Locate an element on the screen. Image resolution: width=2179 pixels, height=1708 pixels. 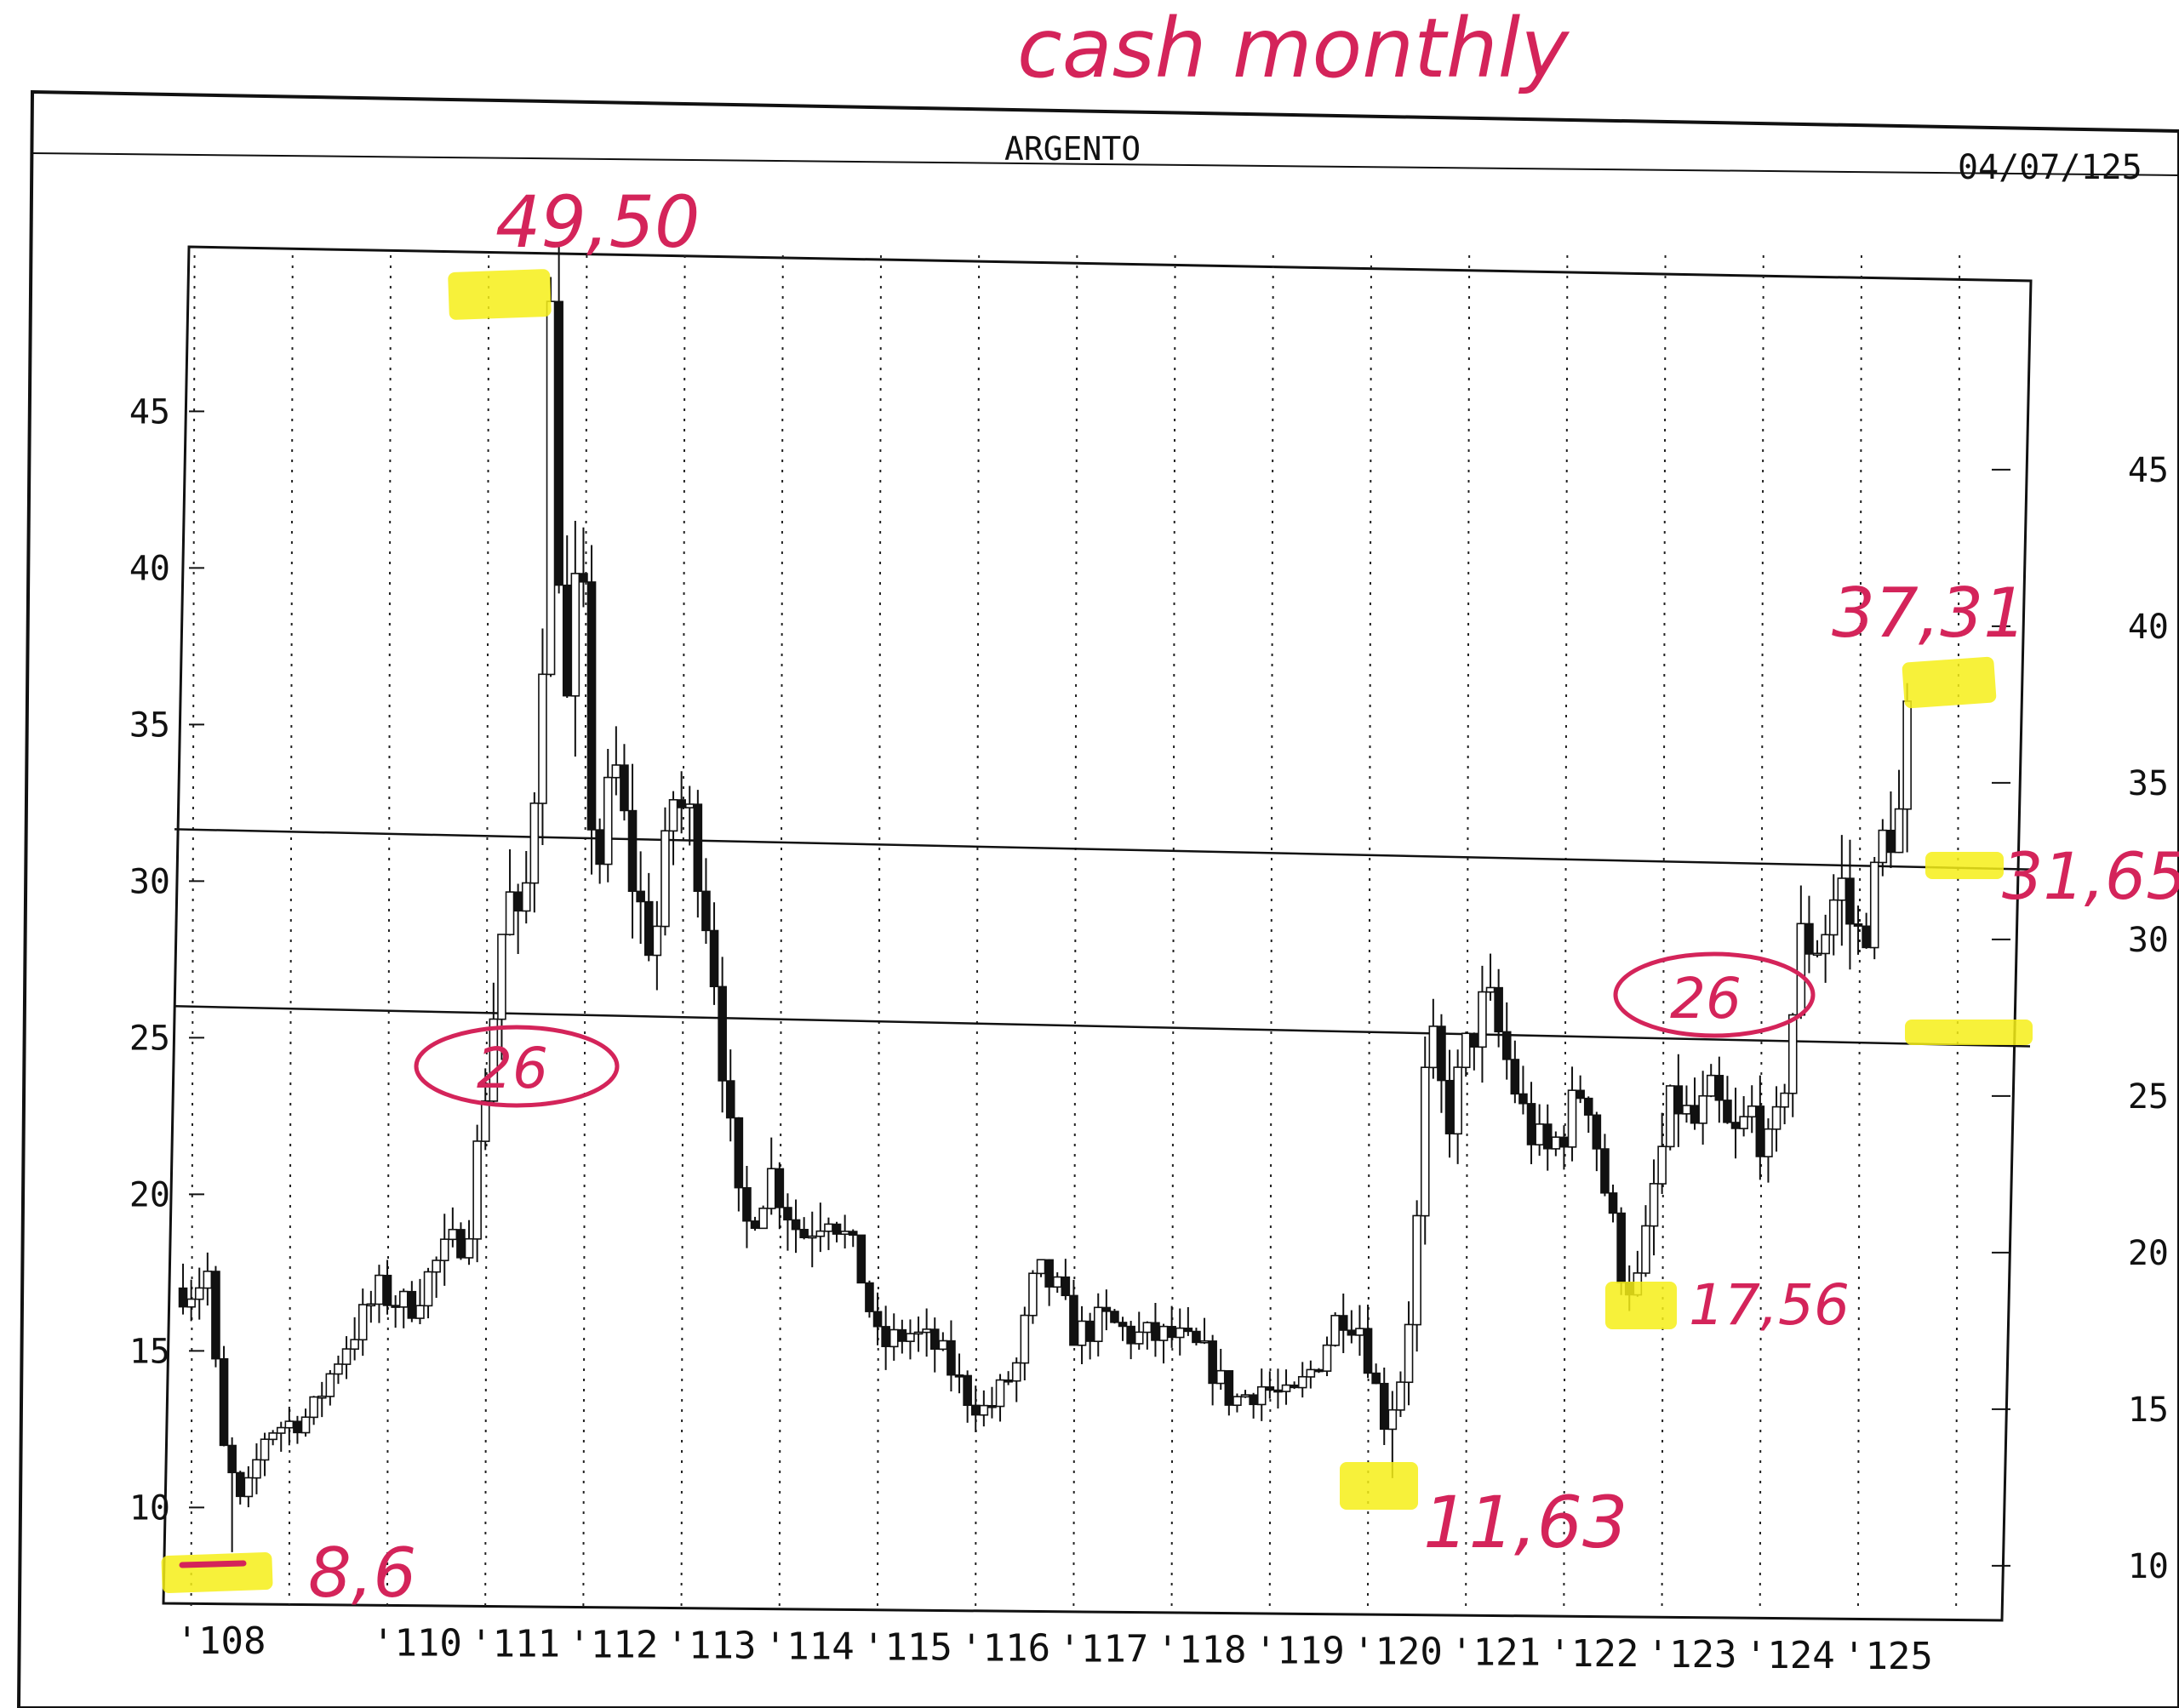
x-tick-label-121: '121 is located at coordinates (1496, 1653).